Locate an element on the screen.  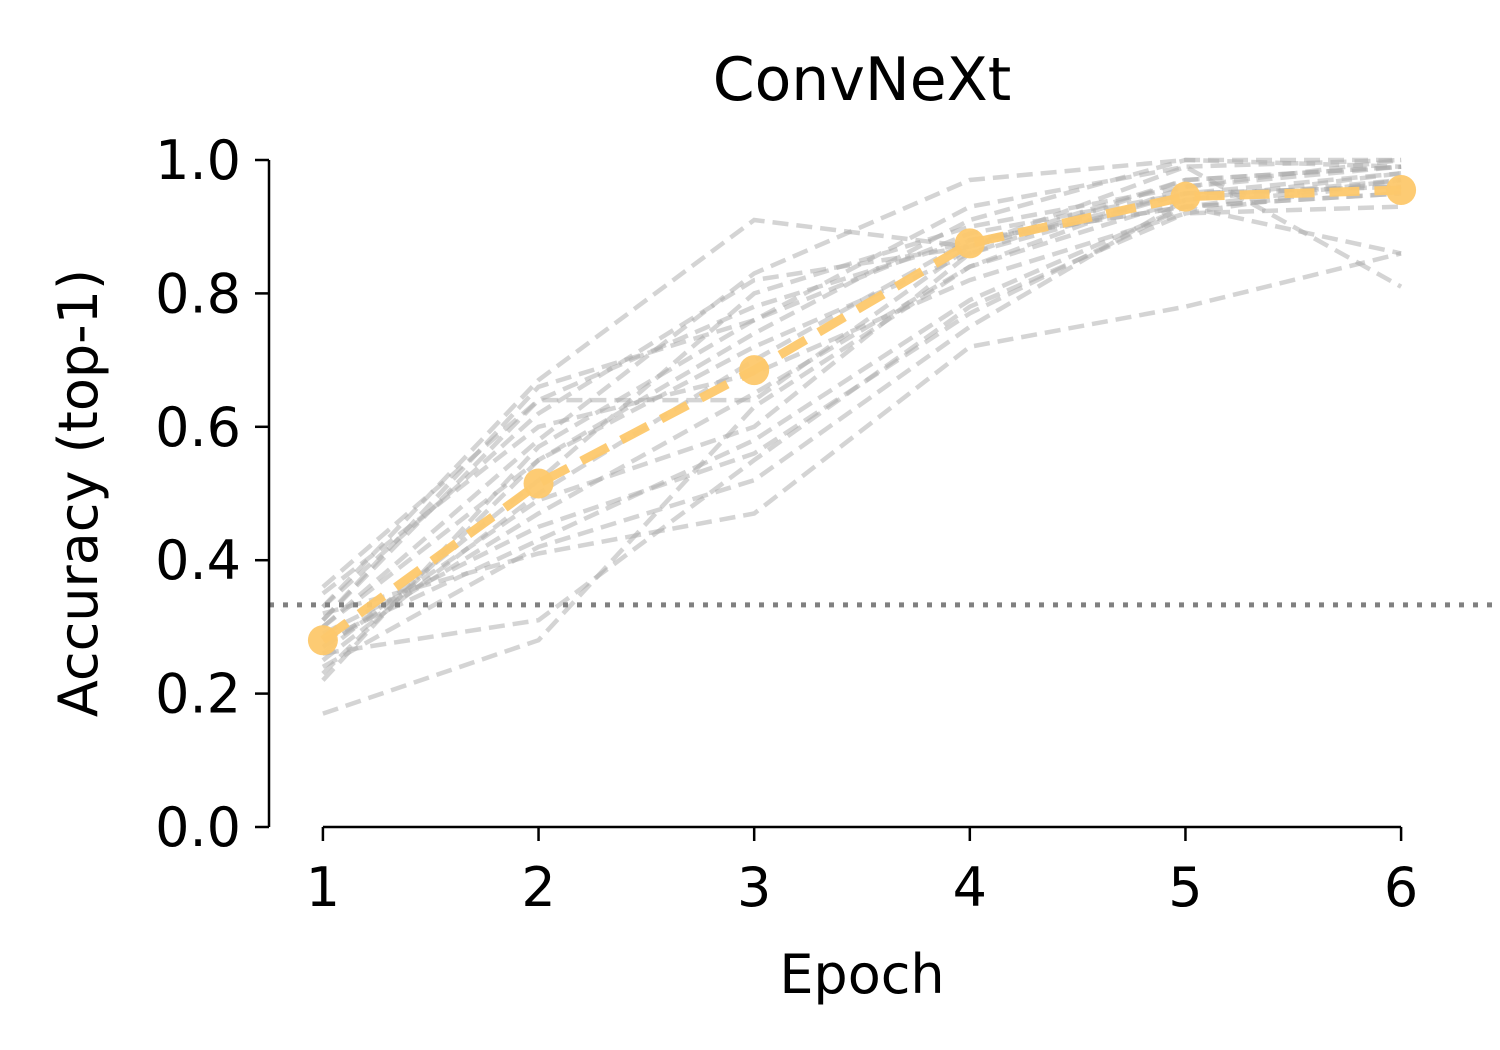
chart-title: ConvNeXt is located at coordinates (862, 80).